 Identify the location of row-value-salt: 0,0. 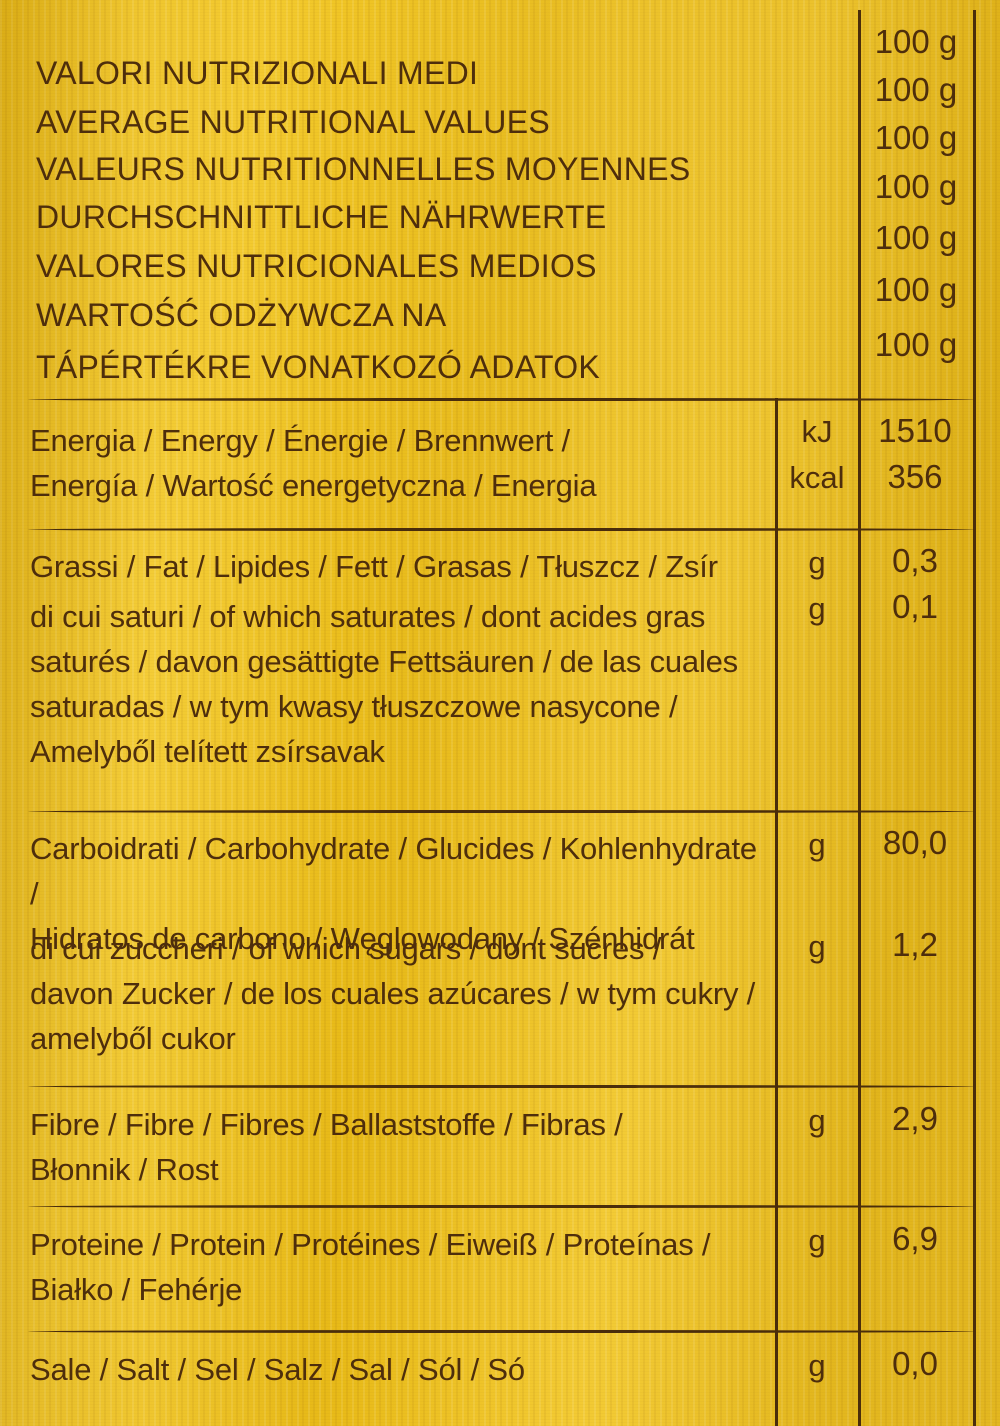
(915, 1363).